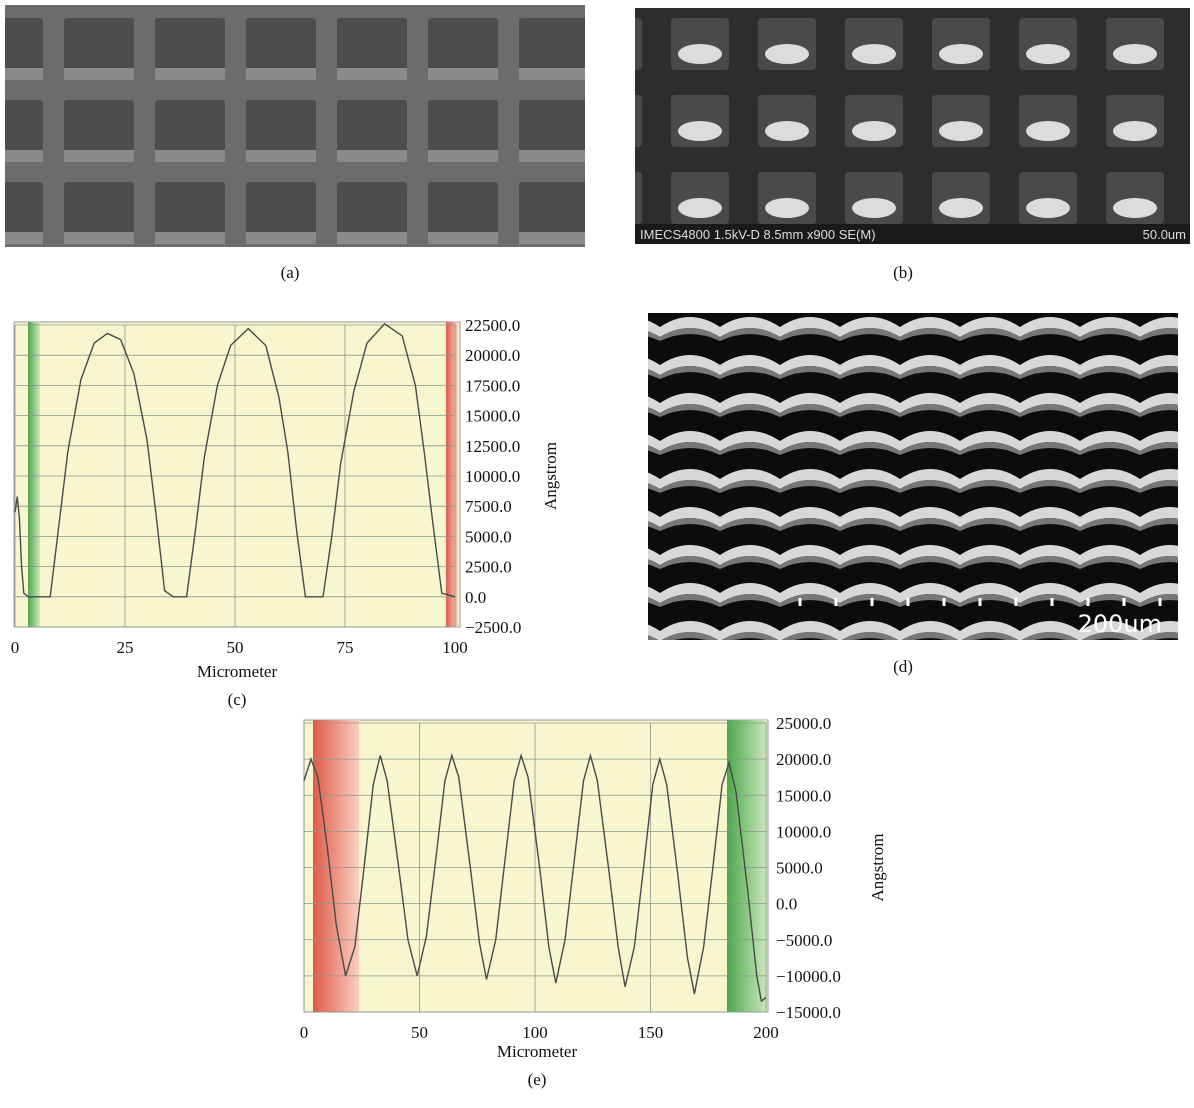 The height and width of the screenshot is (1108, 1194). What do you see at coordinates (492, 325) in the screenshot?
I see `y-tick-label: 22500.0` at bounding box center [492, 325].